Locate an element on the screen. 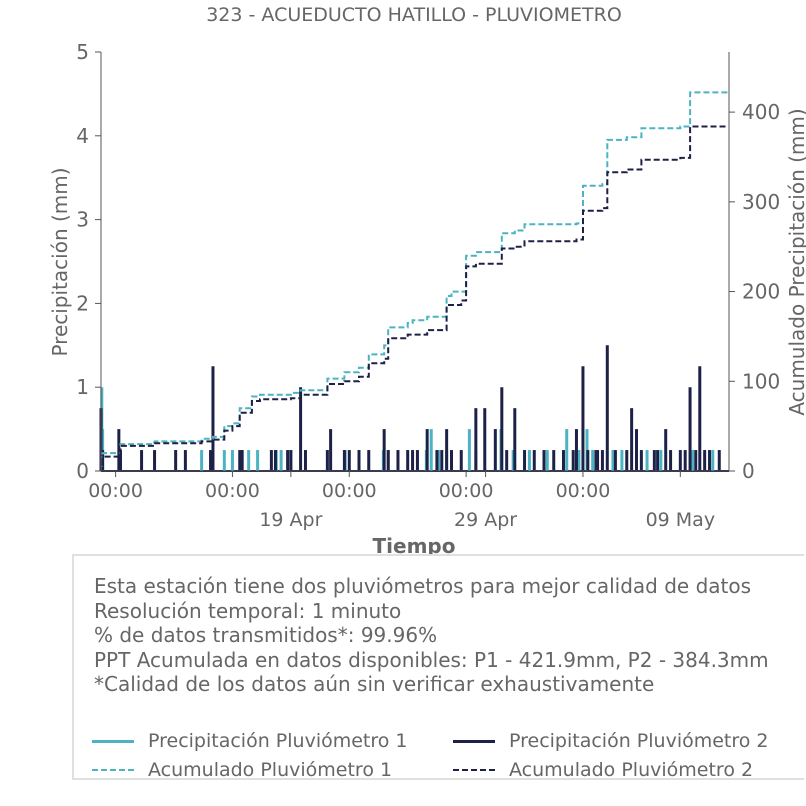  chart-title: 323 - ACUEDUCTO HATILLO - PLUVIOMETRO is located at coordinates (414, 15).